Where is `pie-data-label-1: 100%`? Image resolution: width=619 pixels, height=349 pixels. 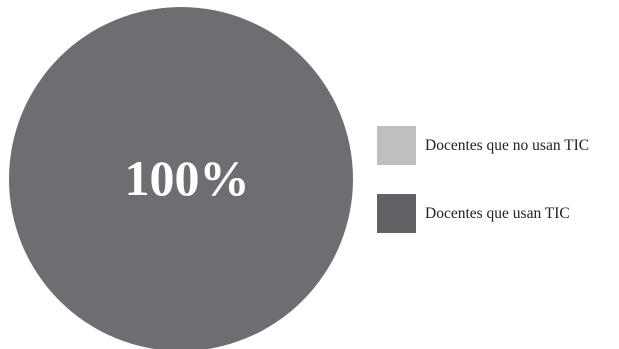 pie-data-label-1: 100% is located at coordinates (187, 178).